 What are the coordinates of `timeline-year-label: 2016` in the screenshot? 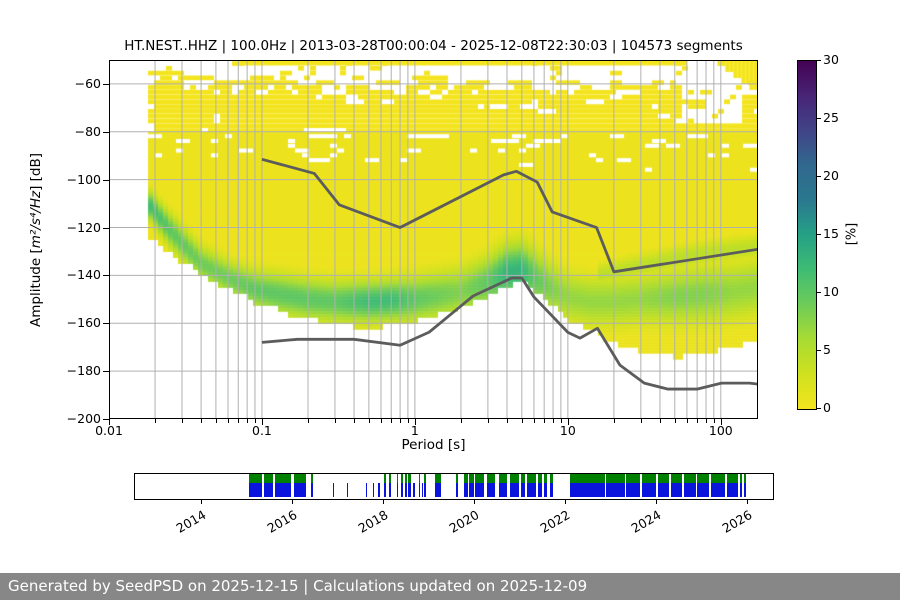 It's located at (282, 521).